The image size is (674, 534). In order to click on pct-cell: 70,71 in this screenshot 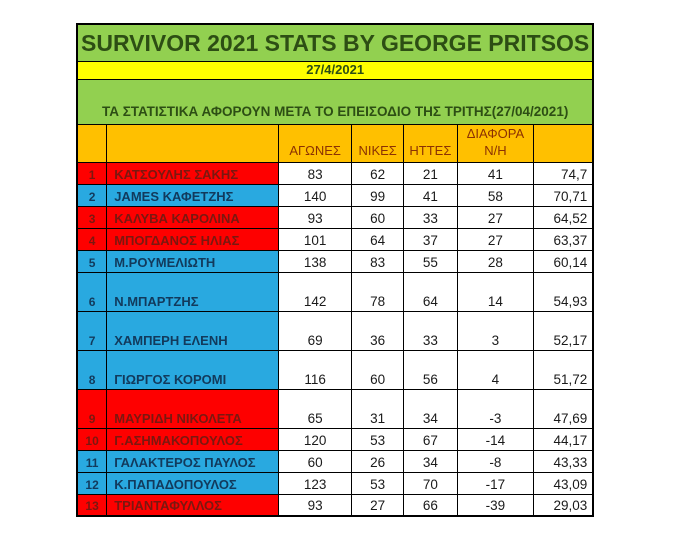, I will do `click(563, 195)`.